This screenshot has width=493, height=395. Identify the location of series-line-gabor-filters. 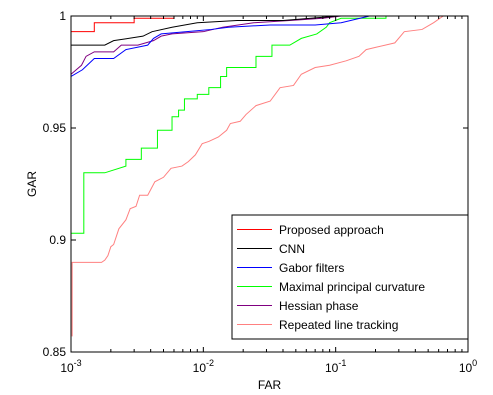
(269, 46).